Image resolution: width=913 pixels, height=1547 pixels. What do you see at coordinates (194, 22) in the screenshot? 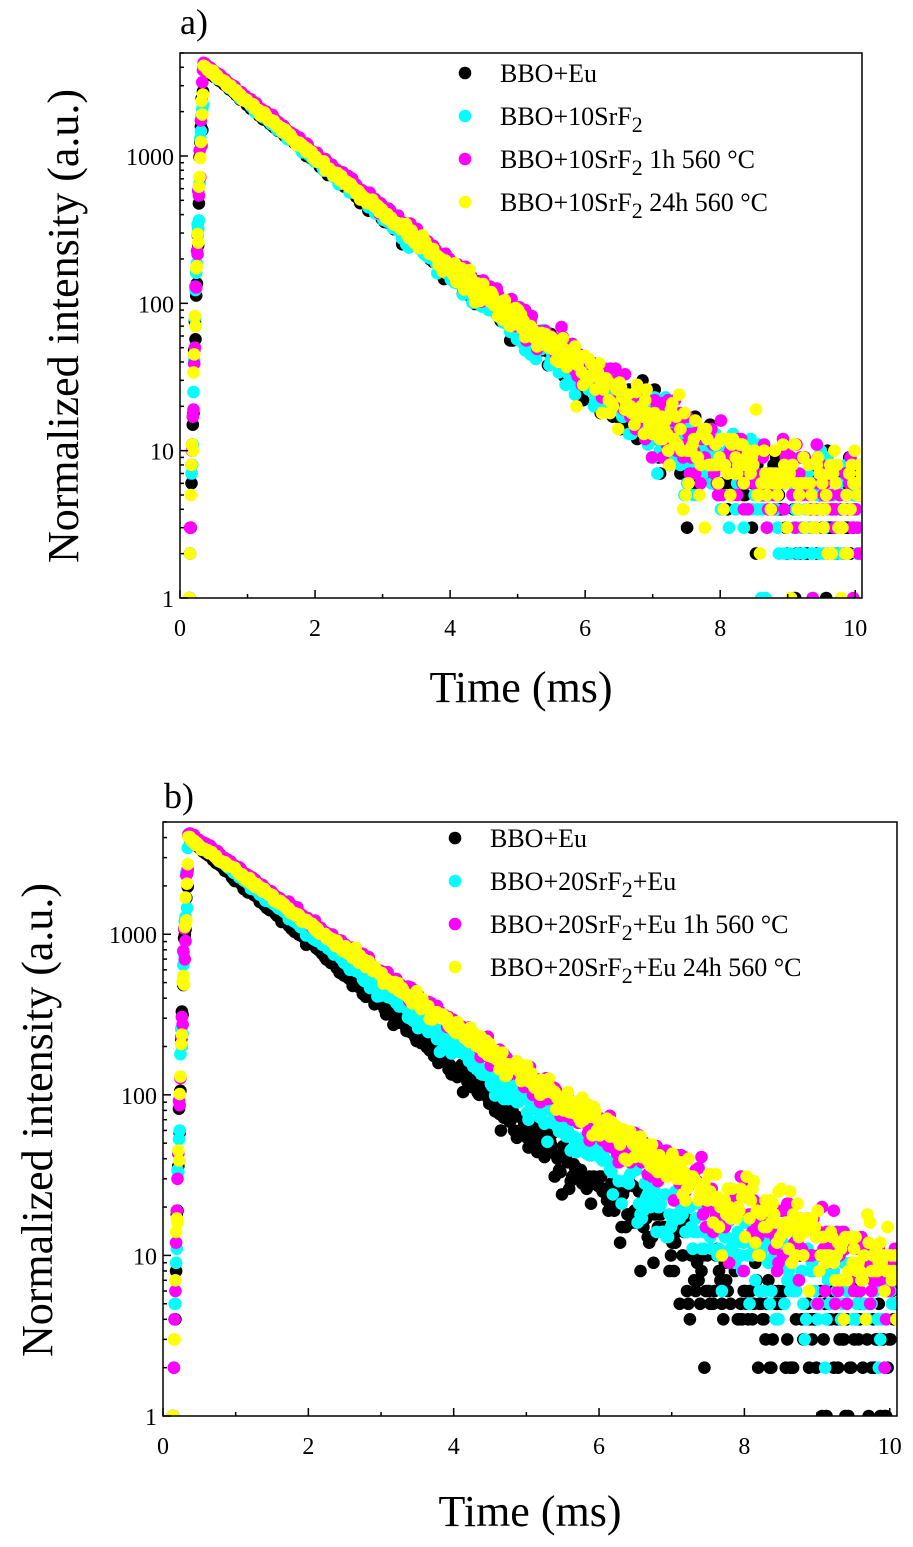
I see `panel-a-label: a)` at bounding box center [194, 22].